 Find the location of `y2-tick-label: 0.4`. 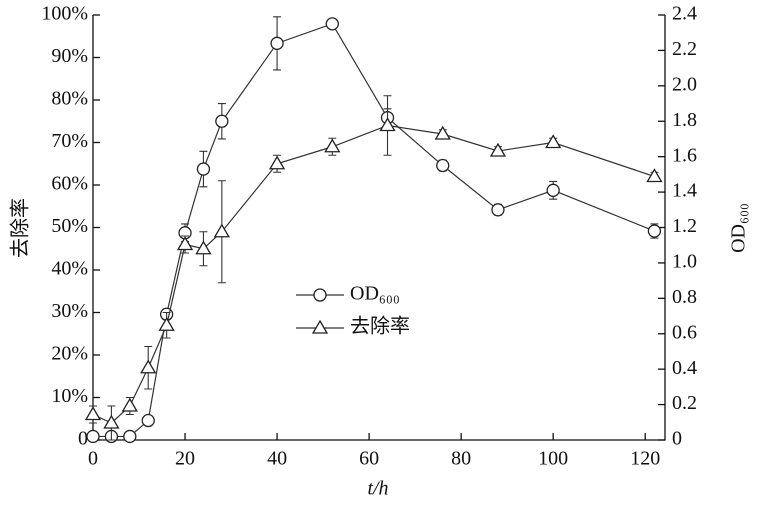

y2-tick-label: 0.4 is located at coordinates (684, 368).